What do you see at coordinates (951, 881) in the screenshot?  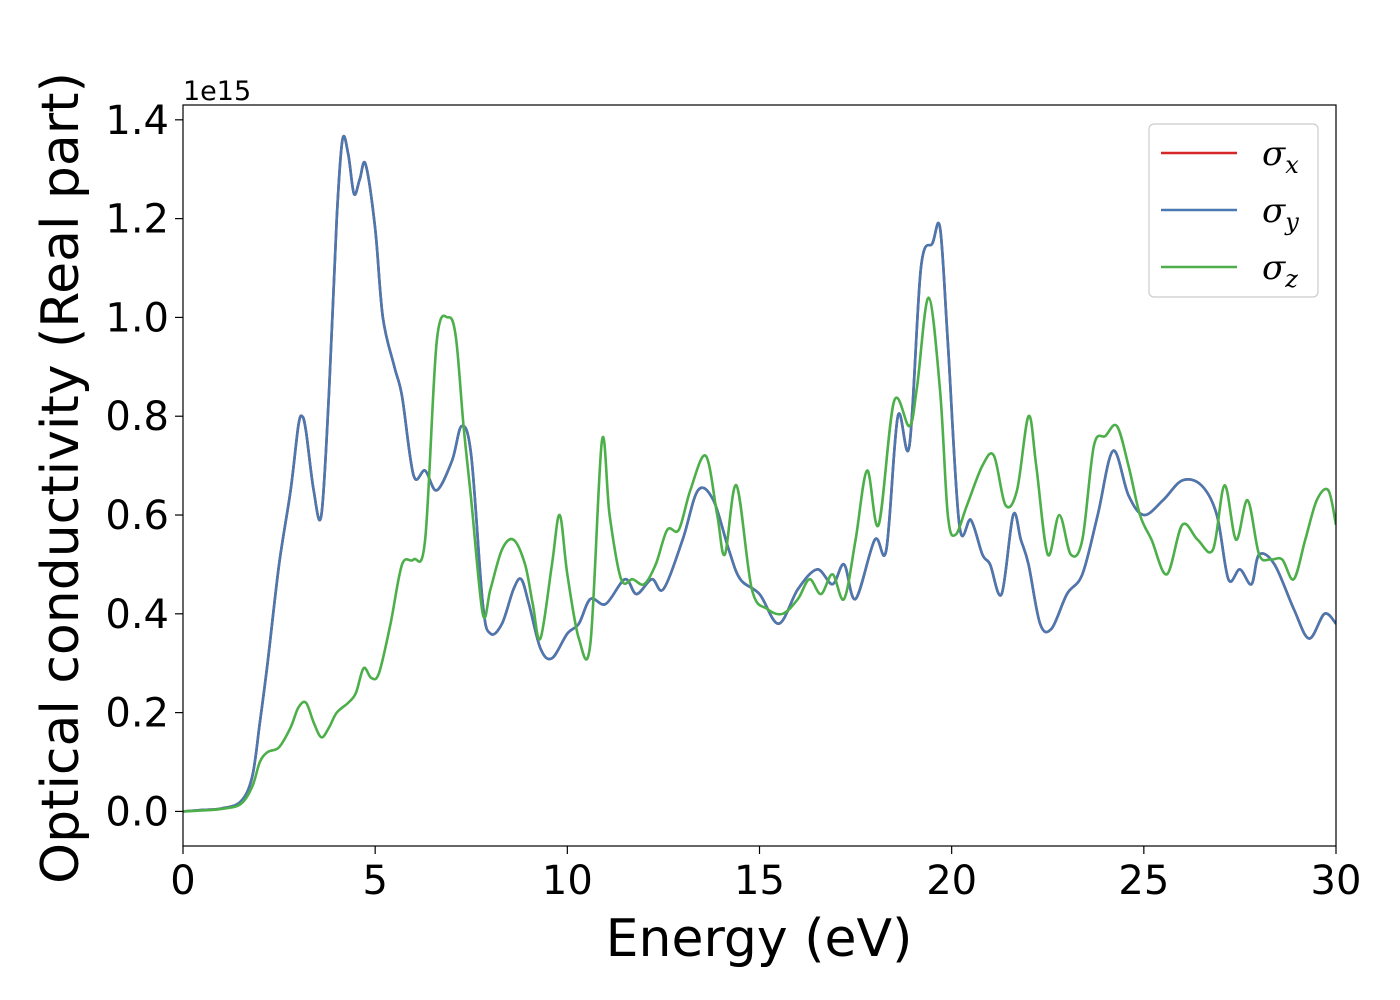 I see `x-tick-label: 20` at bounding box center [951, 881].